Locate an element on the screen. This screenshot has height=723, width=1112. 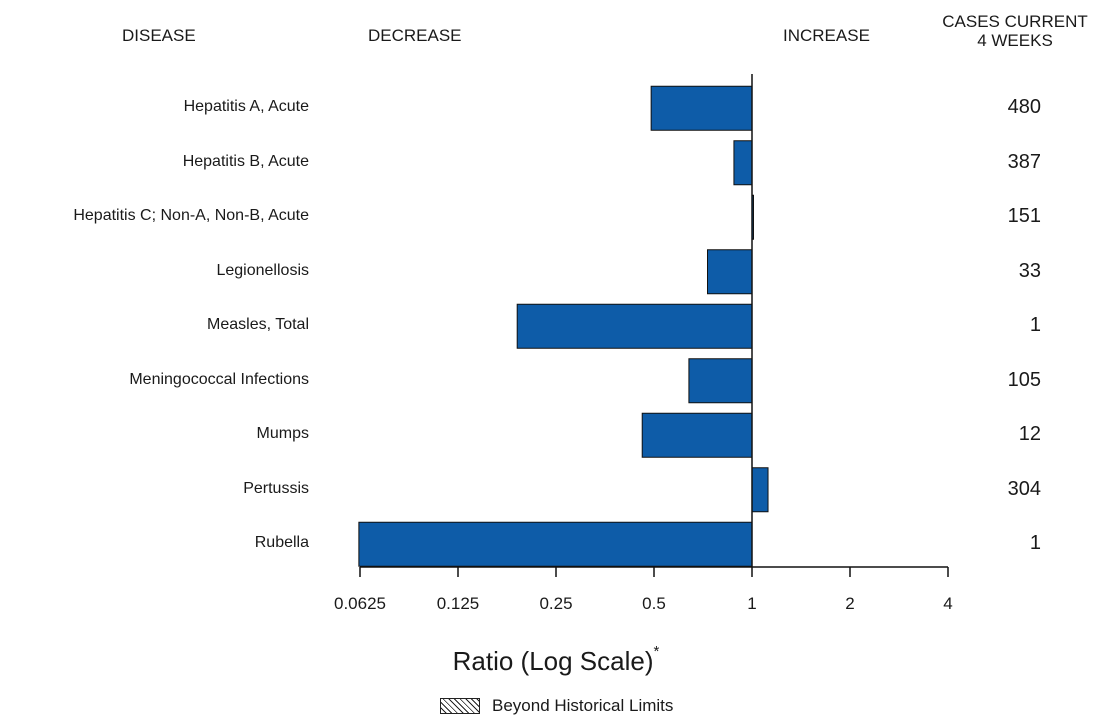
case-count: 12 is located at coordinates (1029, 434).